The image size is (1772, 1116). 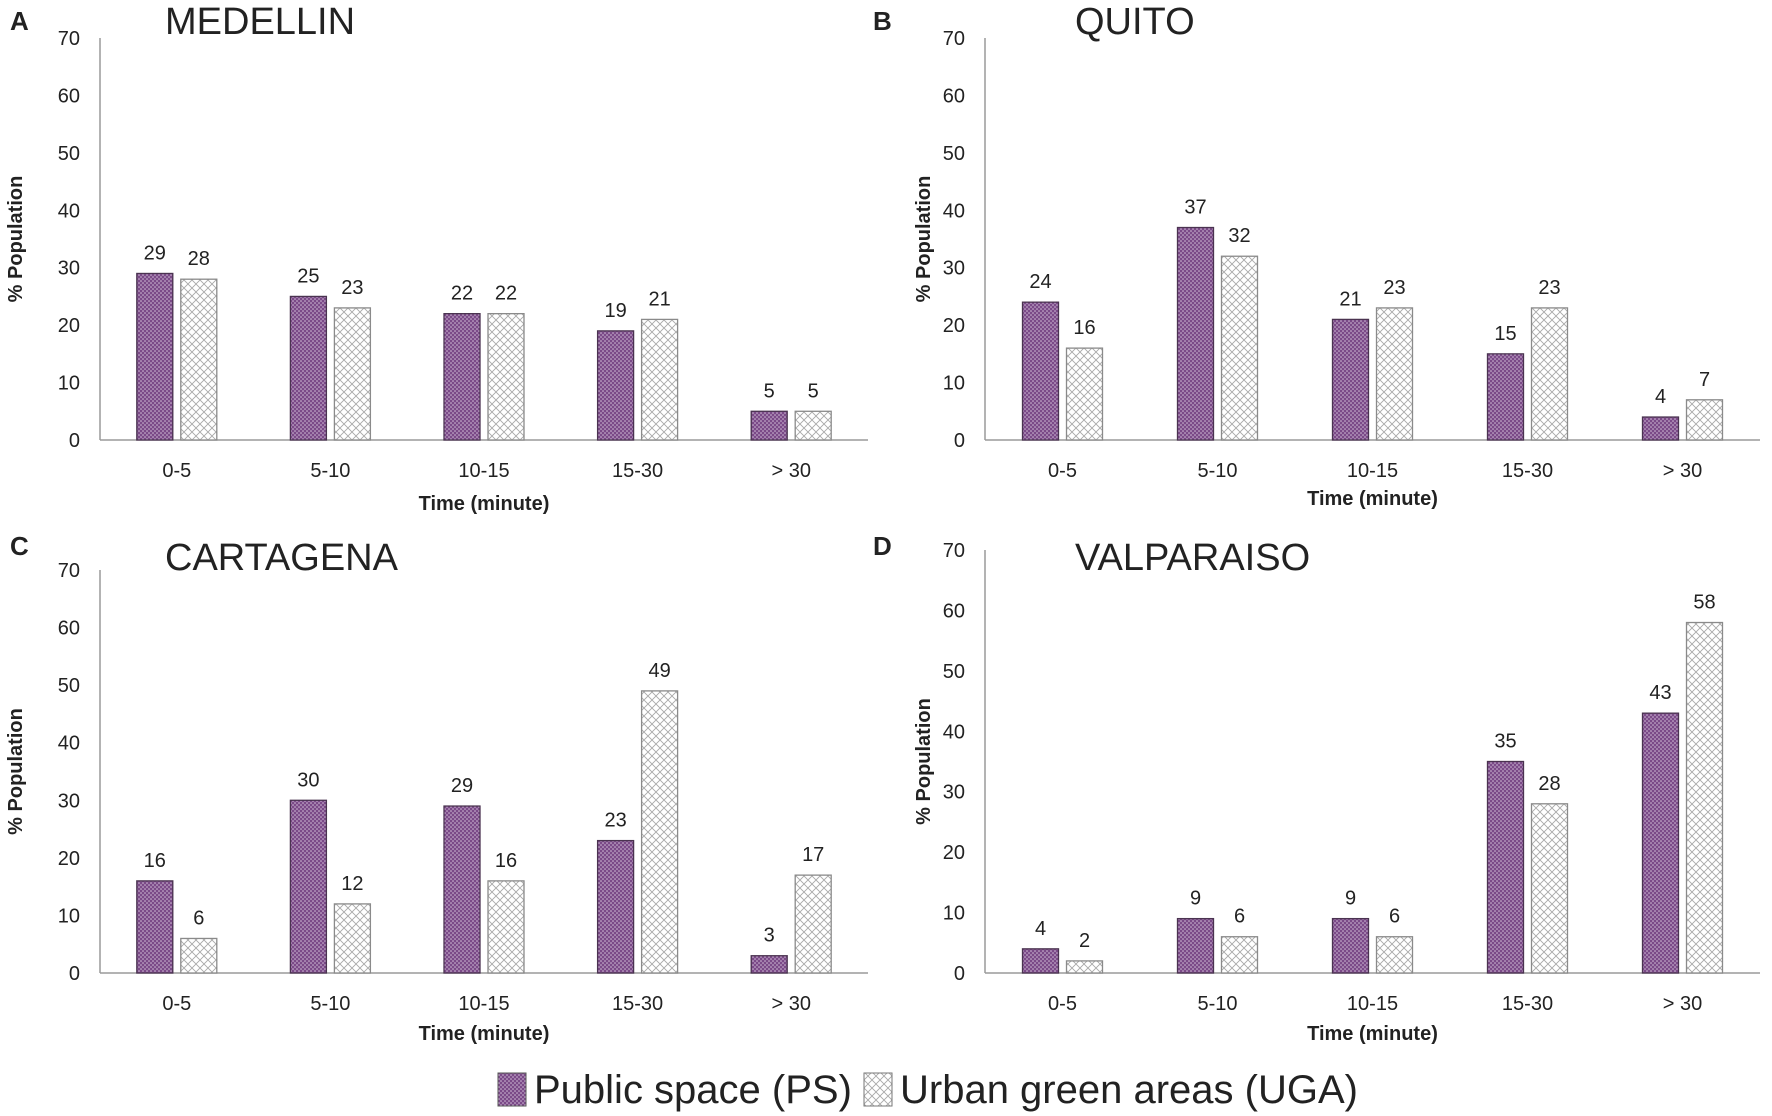 What do you see at coordinates (693, 1090) in the screenshot?
I see `legend-label-public-space: Public space (PS)` at bounding box center [693, 1090].